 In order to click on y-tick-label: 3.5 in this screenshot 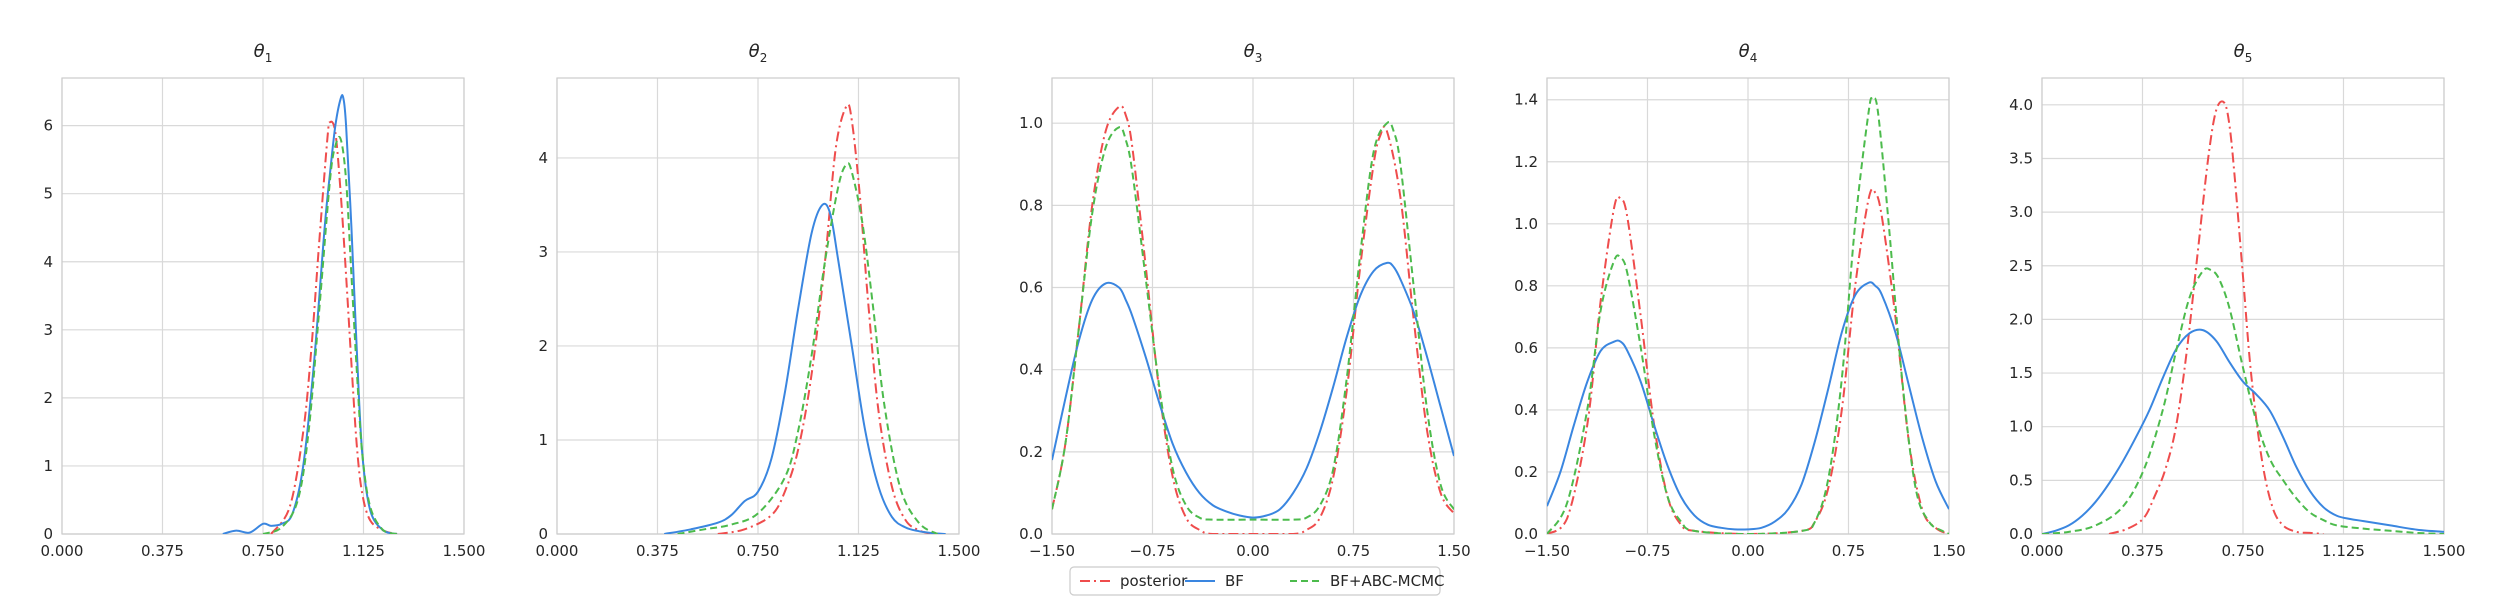, I will do `click(2021, 158)`.